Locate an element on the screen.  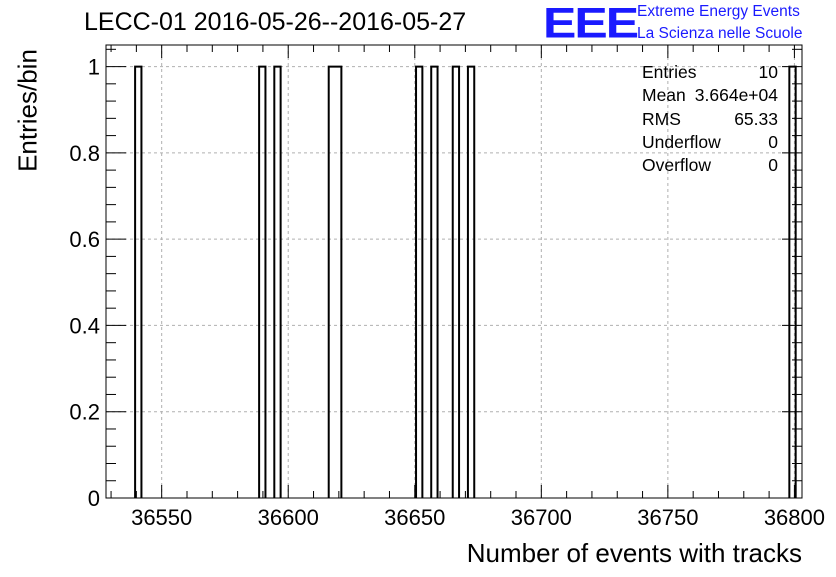
stat-name: RMS is located at coordinates (661, 118).